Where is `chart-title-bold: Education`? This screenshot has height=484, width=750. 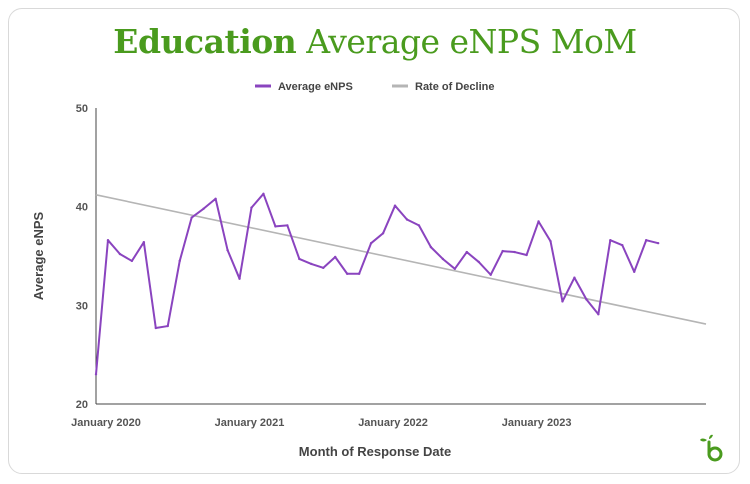
chart-title-bold: Education is located at coordinates (205, 41).